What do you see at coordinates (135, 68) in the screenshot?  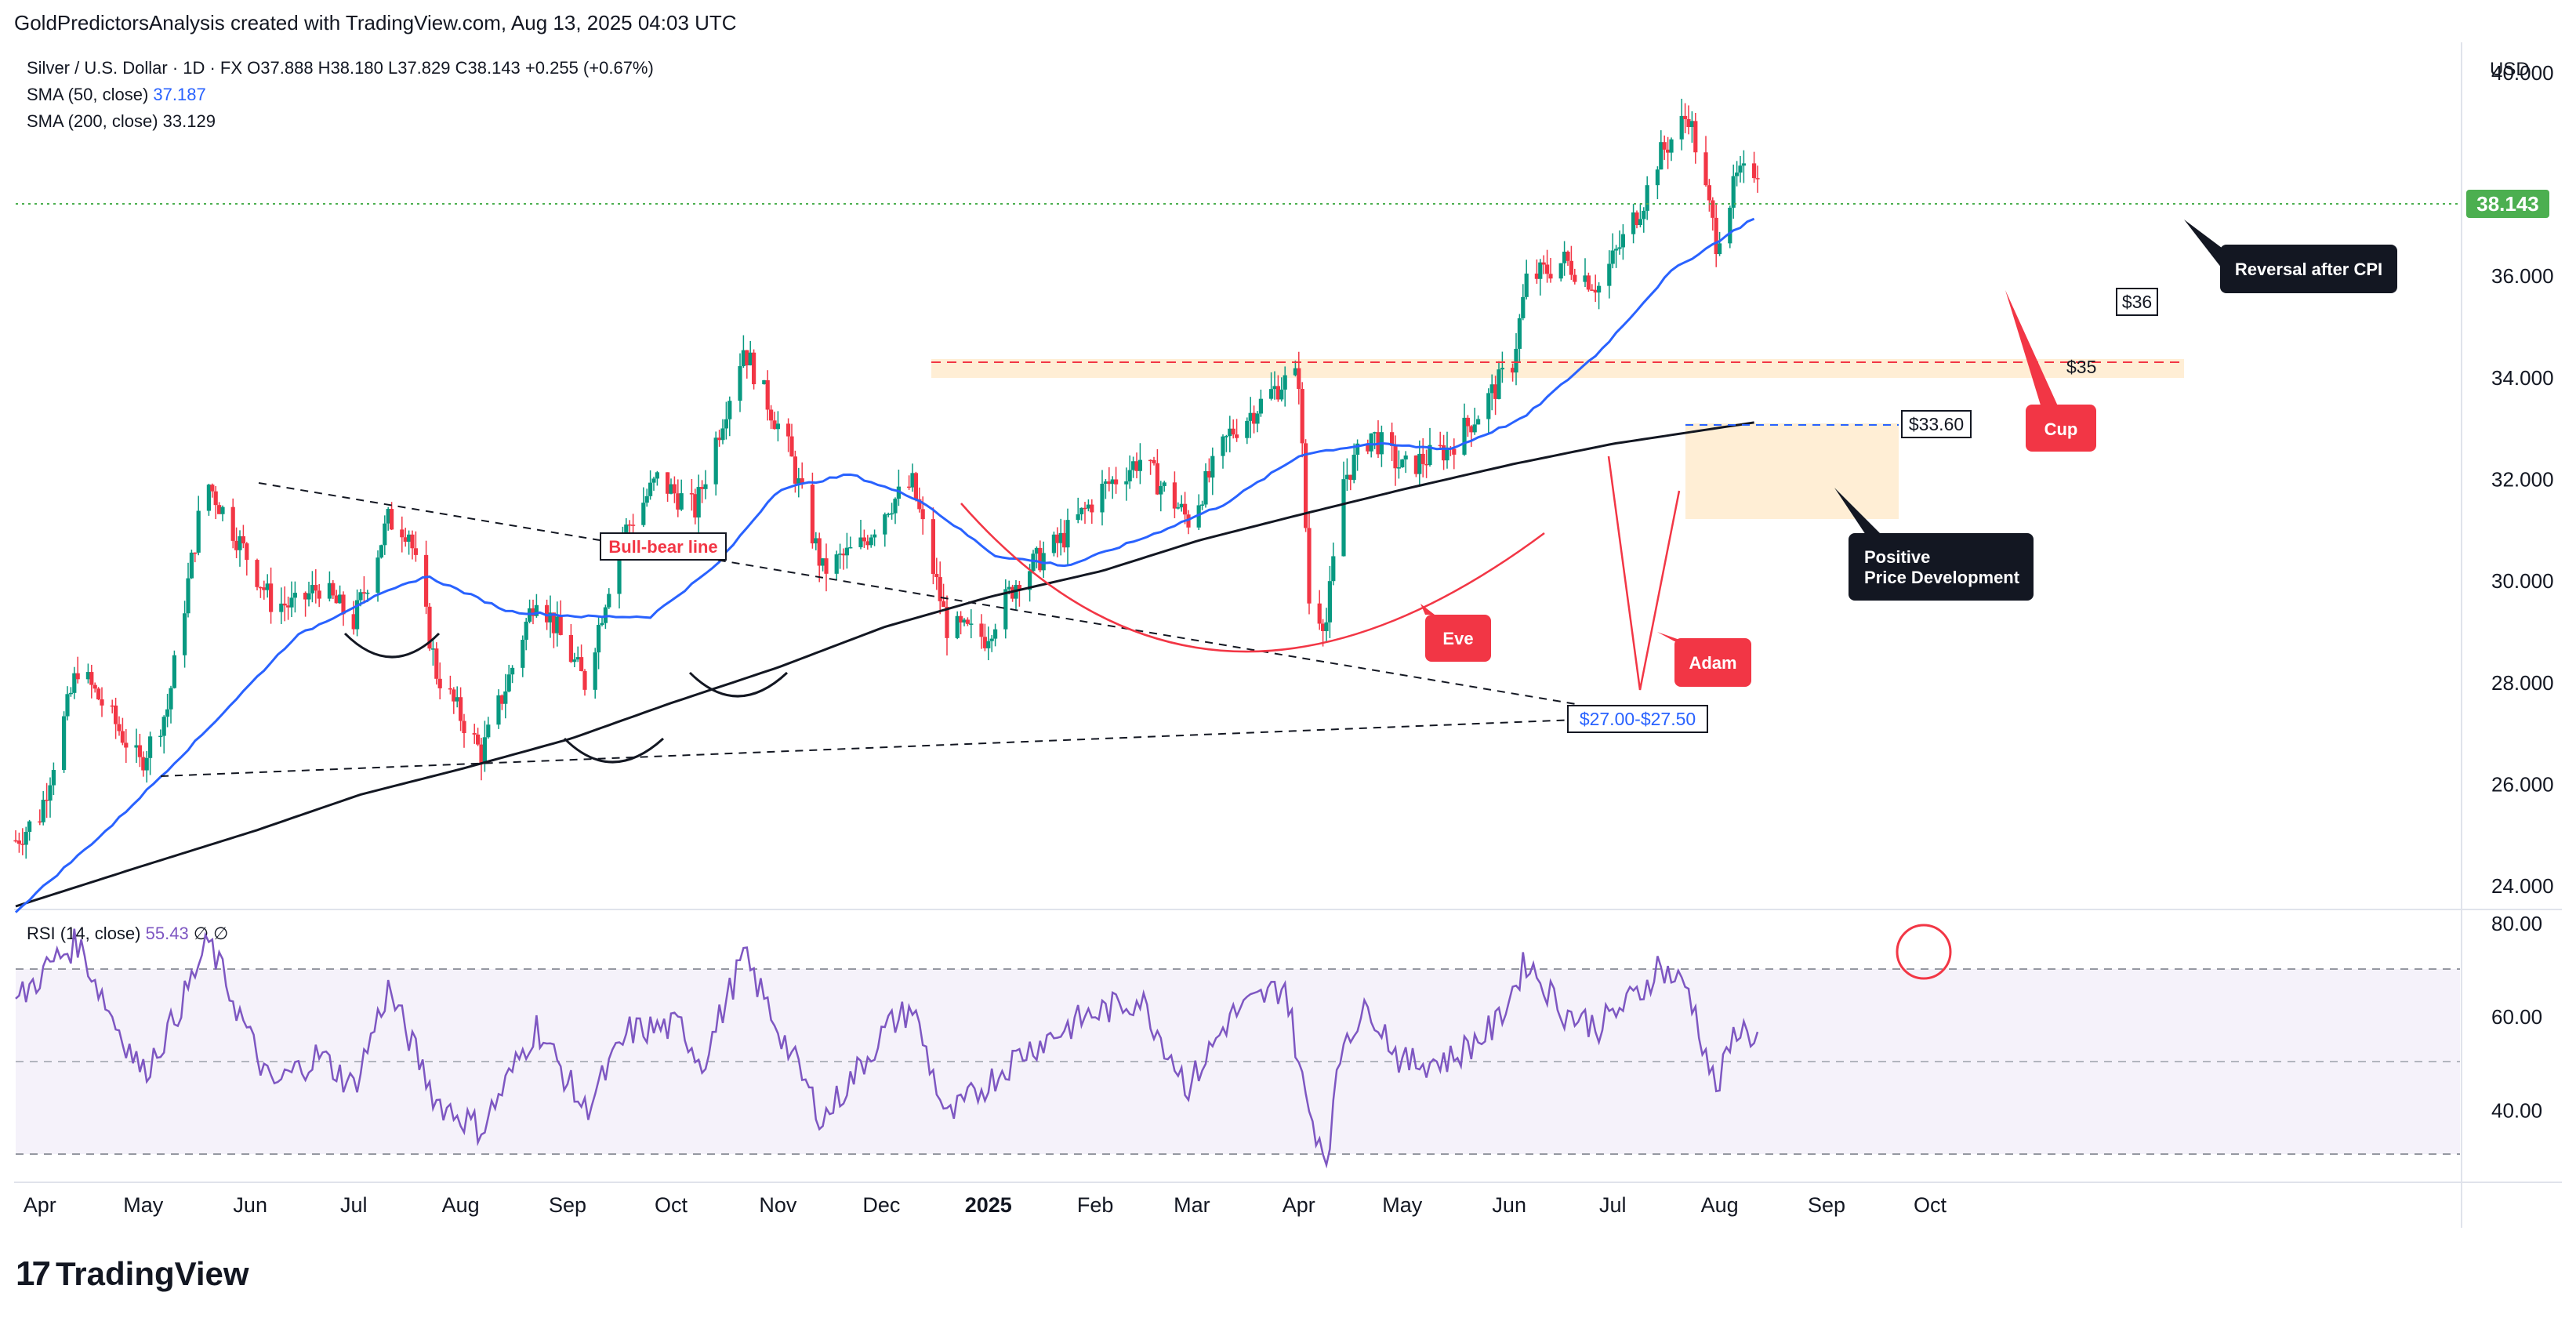 I see `symbol-name: Silver / U.S. Dollar · 1D · FX` at bounding box center [135, 68].